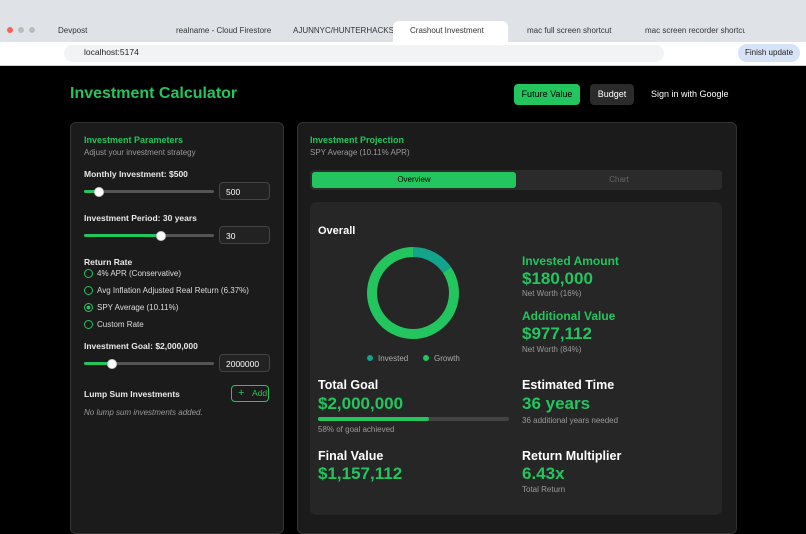 The width and height of the screenshot is (806, 534). I want to click on nav-button: Future Value, so click(547, 94).